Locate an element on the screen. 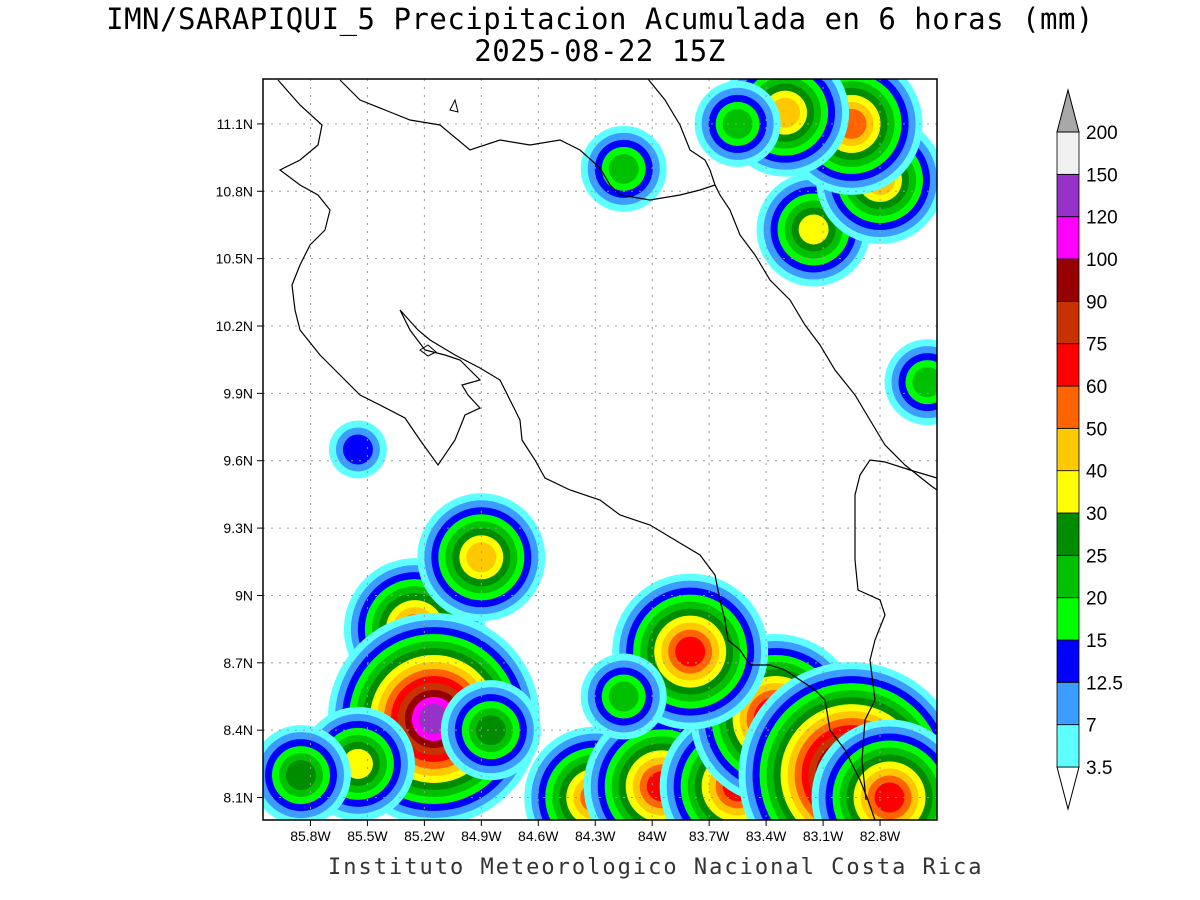  y-tick-label: 9.6N is located at coordinates (238, 461).